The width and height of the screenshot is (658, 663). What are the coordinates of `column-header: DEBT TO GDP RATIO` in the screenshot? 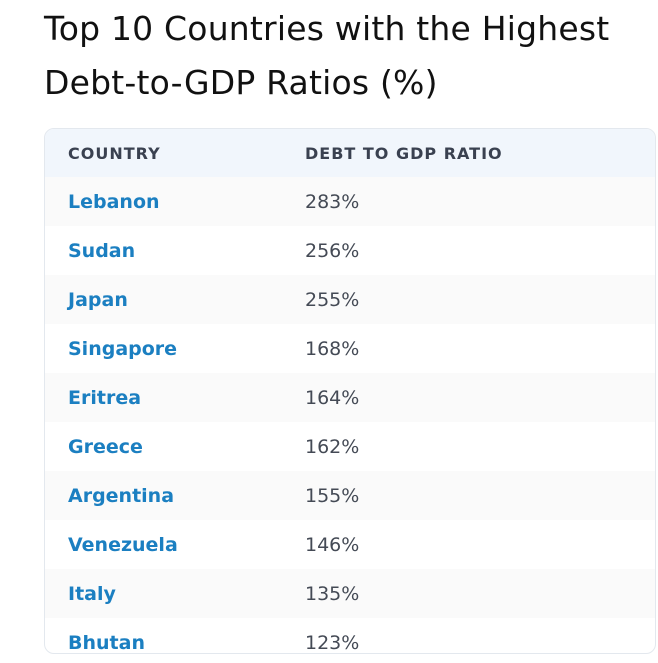 It's located at (404, 153).